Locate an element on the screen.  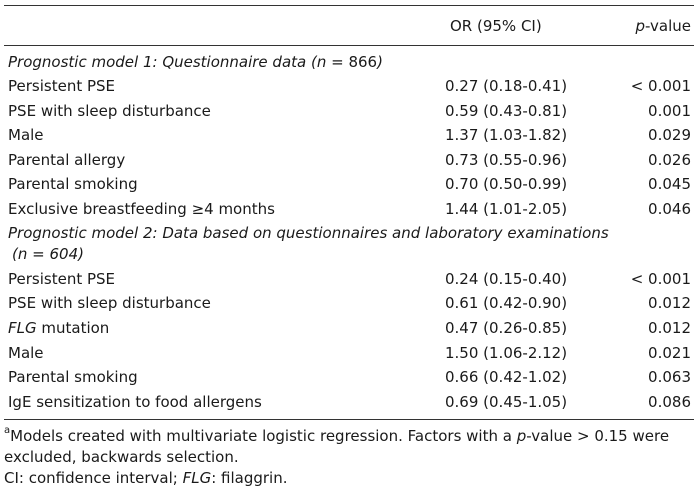
row-or: 0.69 (0.45-1.05) is located at coordinates (506, 402).